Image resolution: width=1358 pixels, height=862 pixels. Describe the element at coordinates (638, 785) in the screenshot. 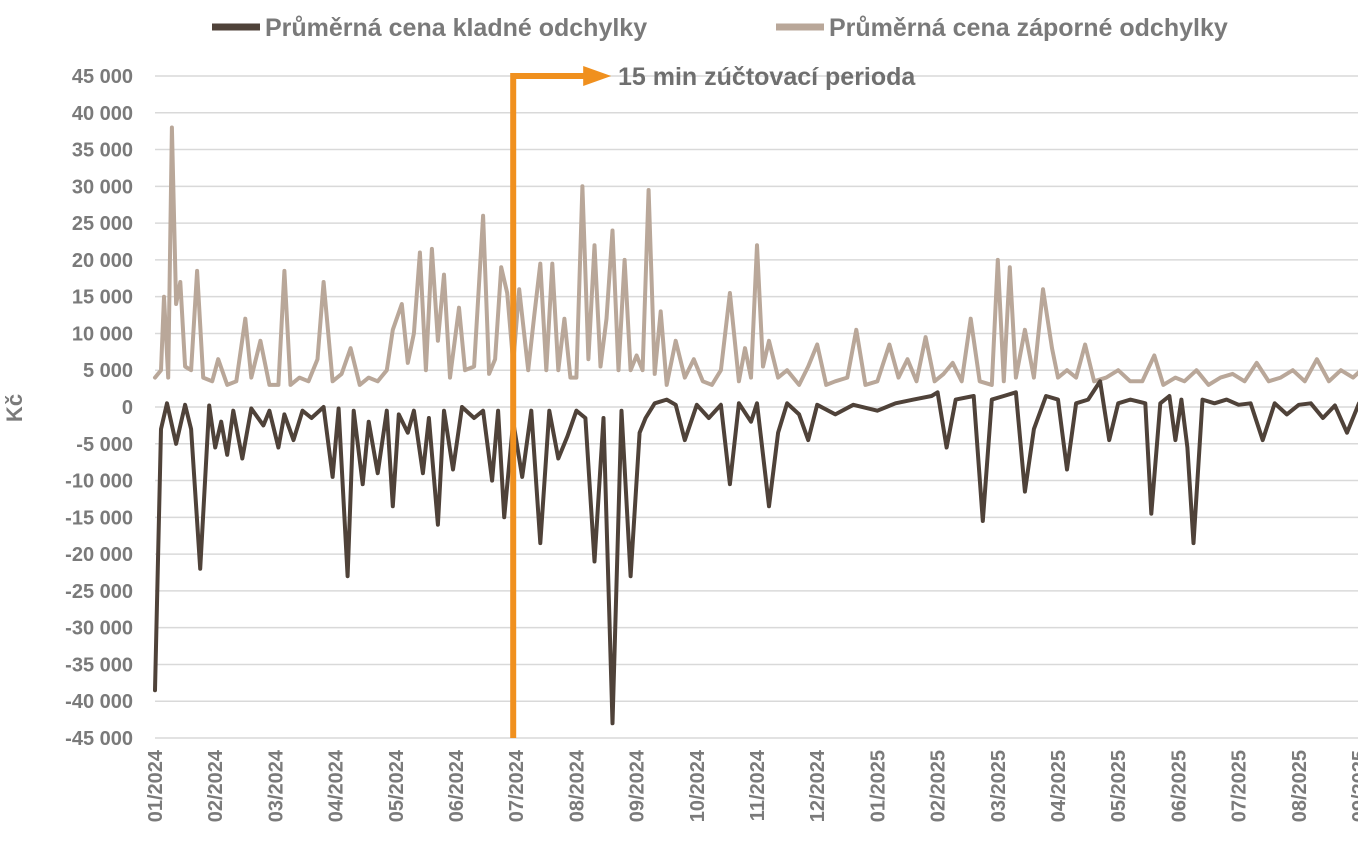

I see `x-tick-label: 09/2024` at that location.